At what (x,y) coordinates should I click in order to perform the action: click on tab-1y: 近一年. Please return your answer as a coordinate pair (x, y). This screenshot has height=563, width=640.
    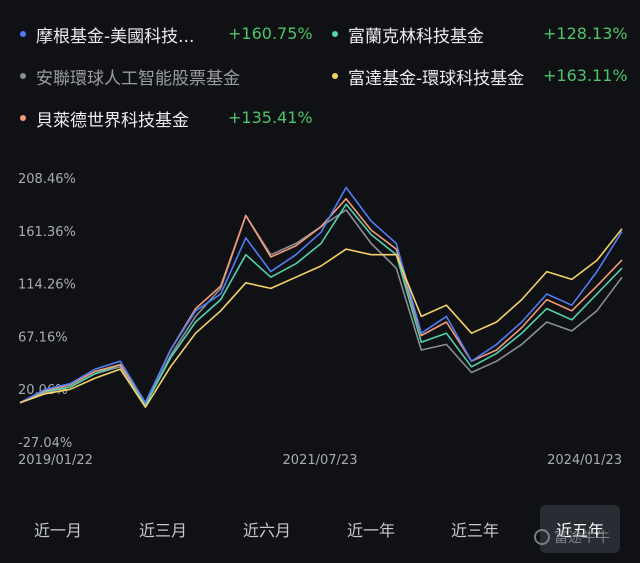
    Looking at the image, I should click on (371, 529).